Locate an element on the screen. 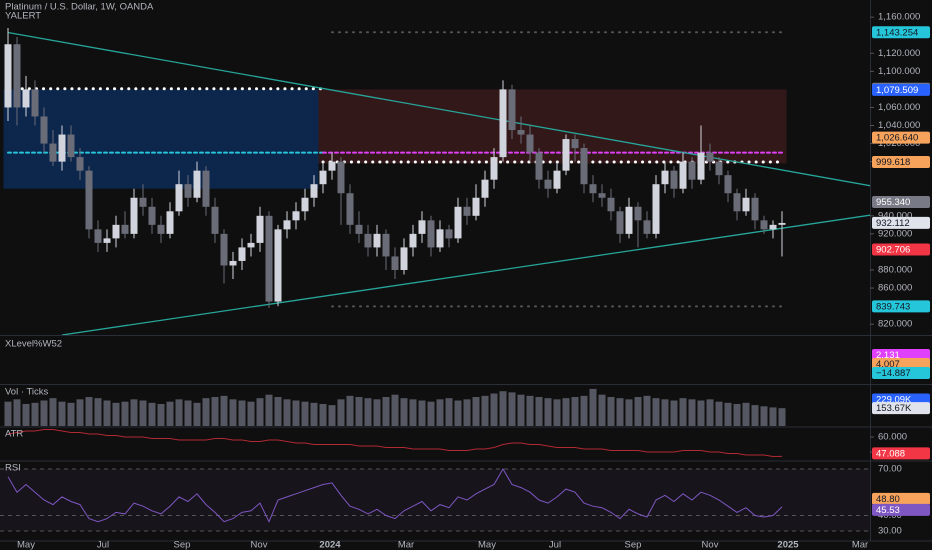 The image size is (932, 550). pane-title: ATR is located at coordinates (14, 434).